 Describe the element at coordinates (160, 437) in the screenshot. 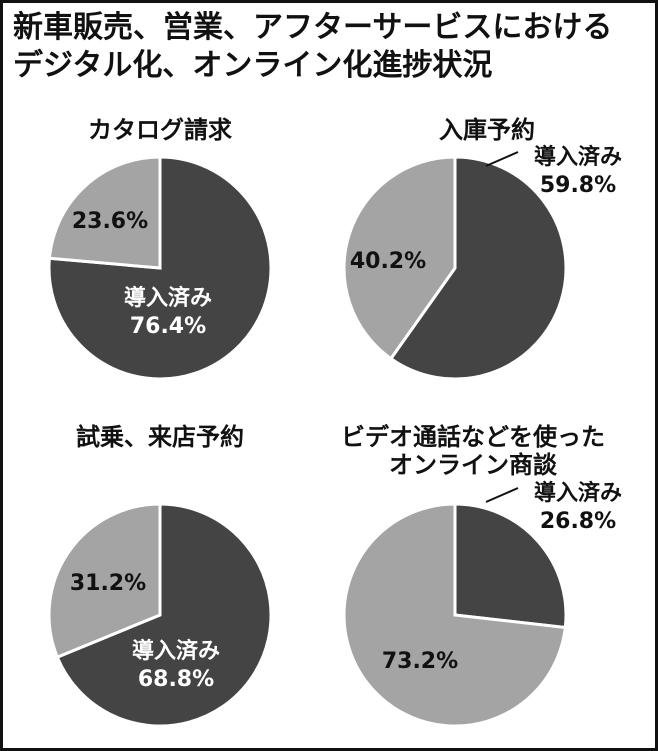

I see `chart-title: 試乗、来店予約` at that location.